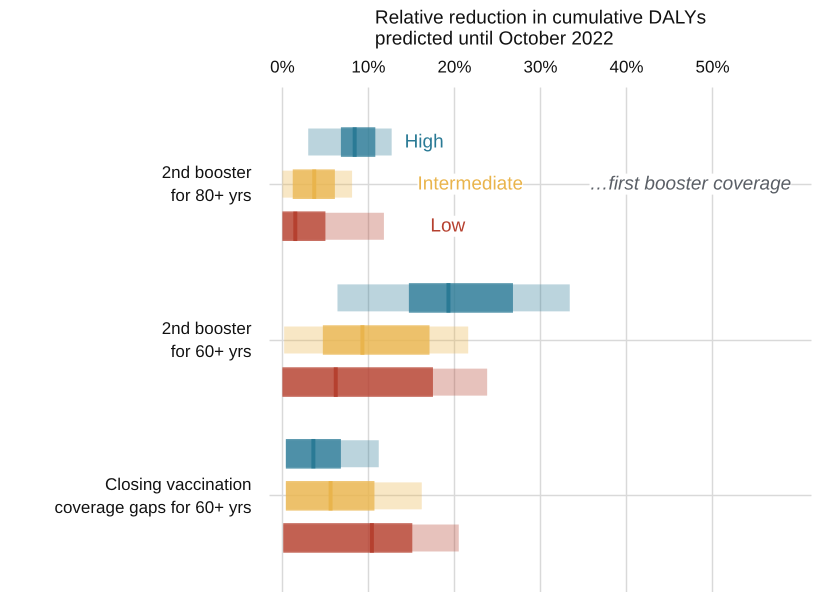 The height and width of the screenshot is (592, 814). What do you see at coordinates (454, 67) in the screenshot?
I see `x-tick-label: 20%` at bounding box center [454, 67].